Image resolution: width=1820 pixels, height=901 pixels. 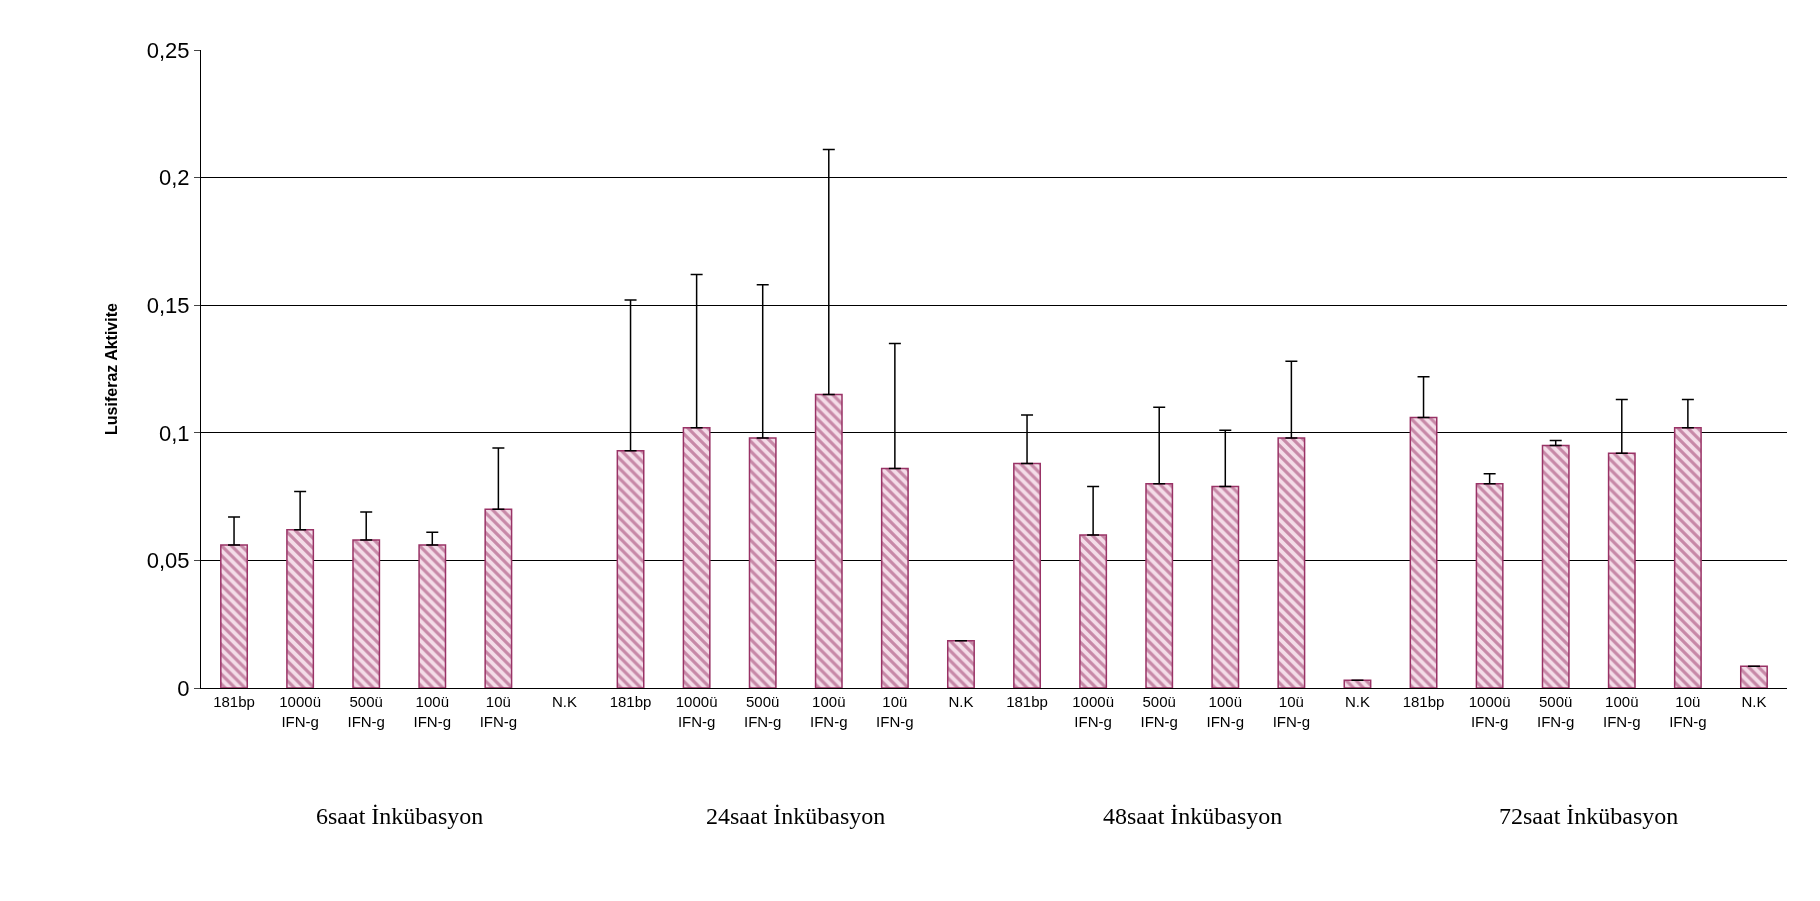 What do you see at coordinates (168, 561) in the screenshot?
I see `y-tick-label: 0,05` at bounding box center [168, 561].